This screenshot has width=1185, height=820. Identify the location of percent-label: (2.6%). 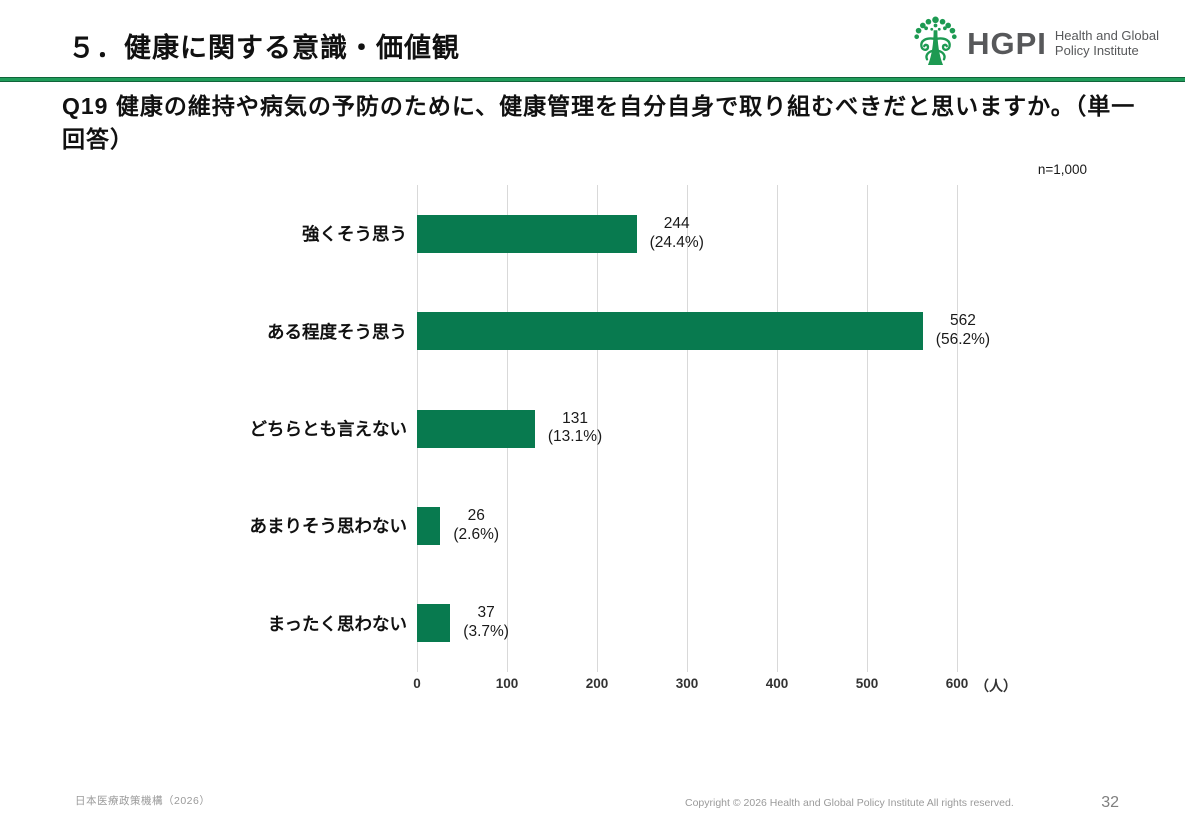
(476, 534).